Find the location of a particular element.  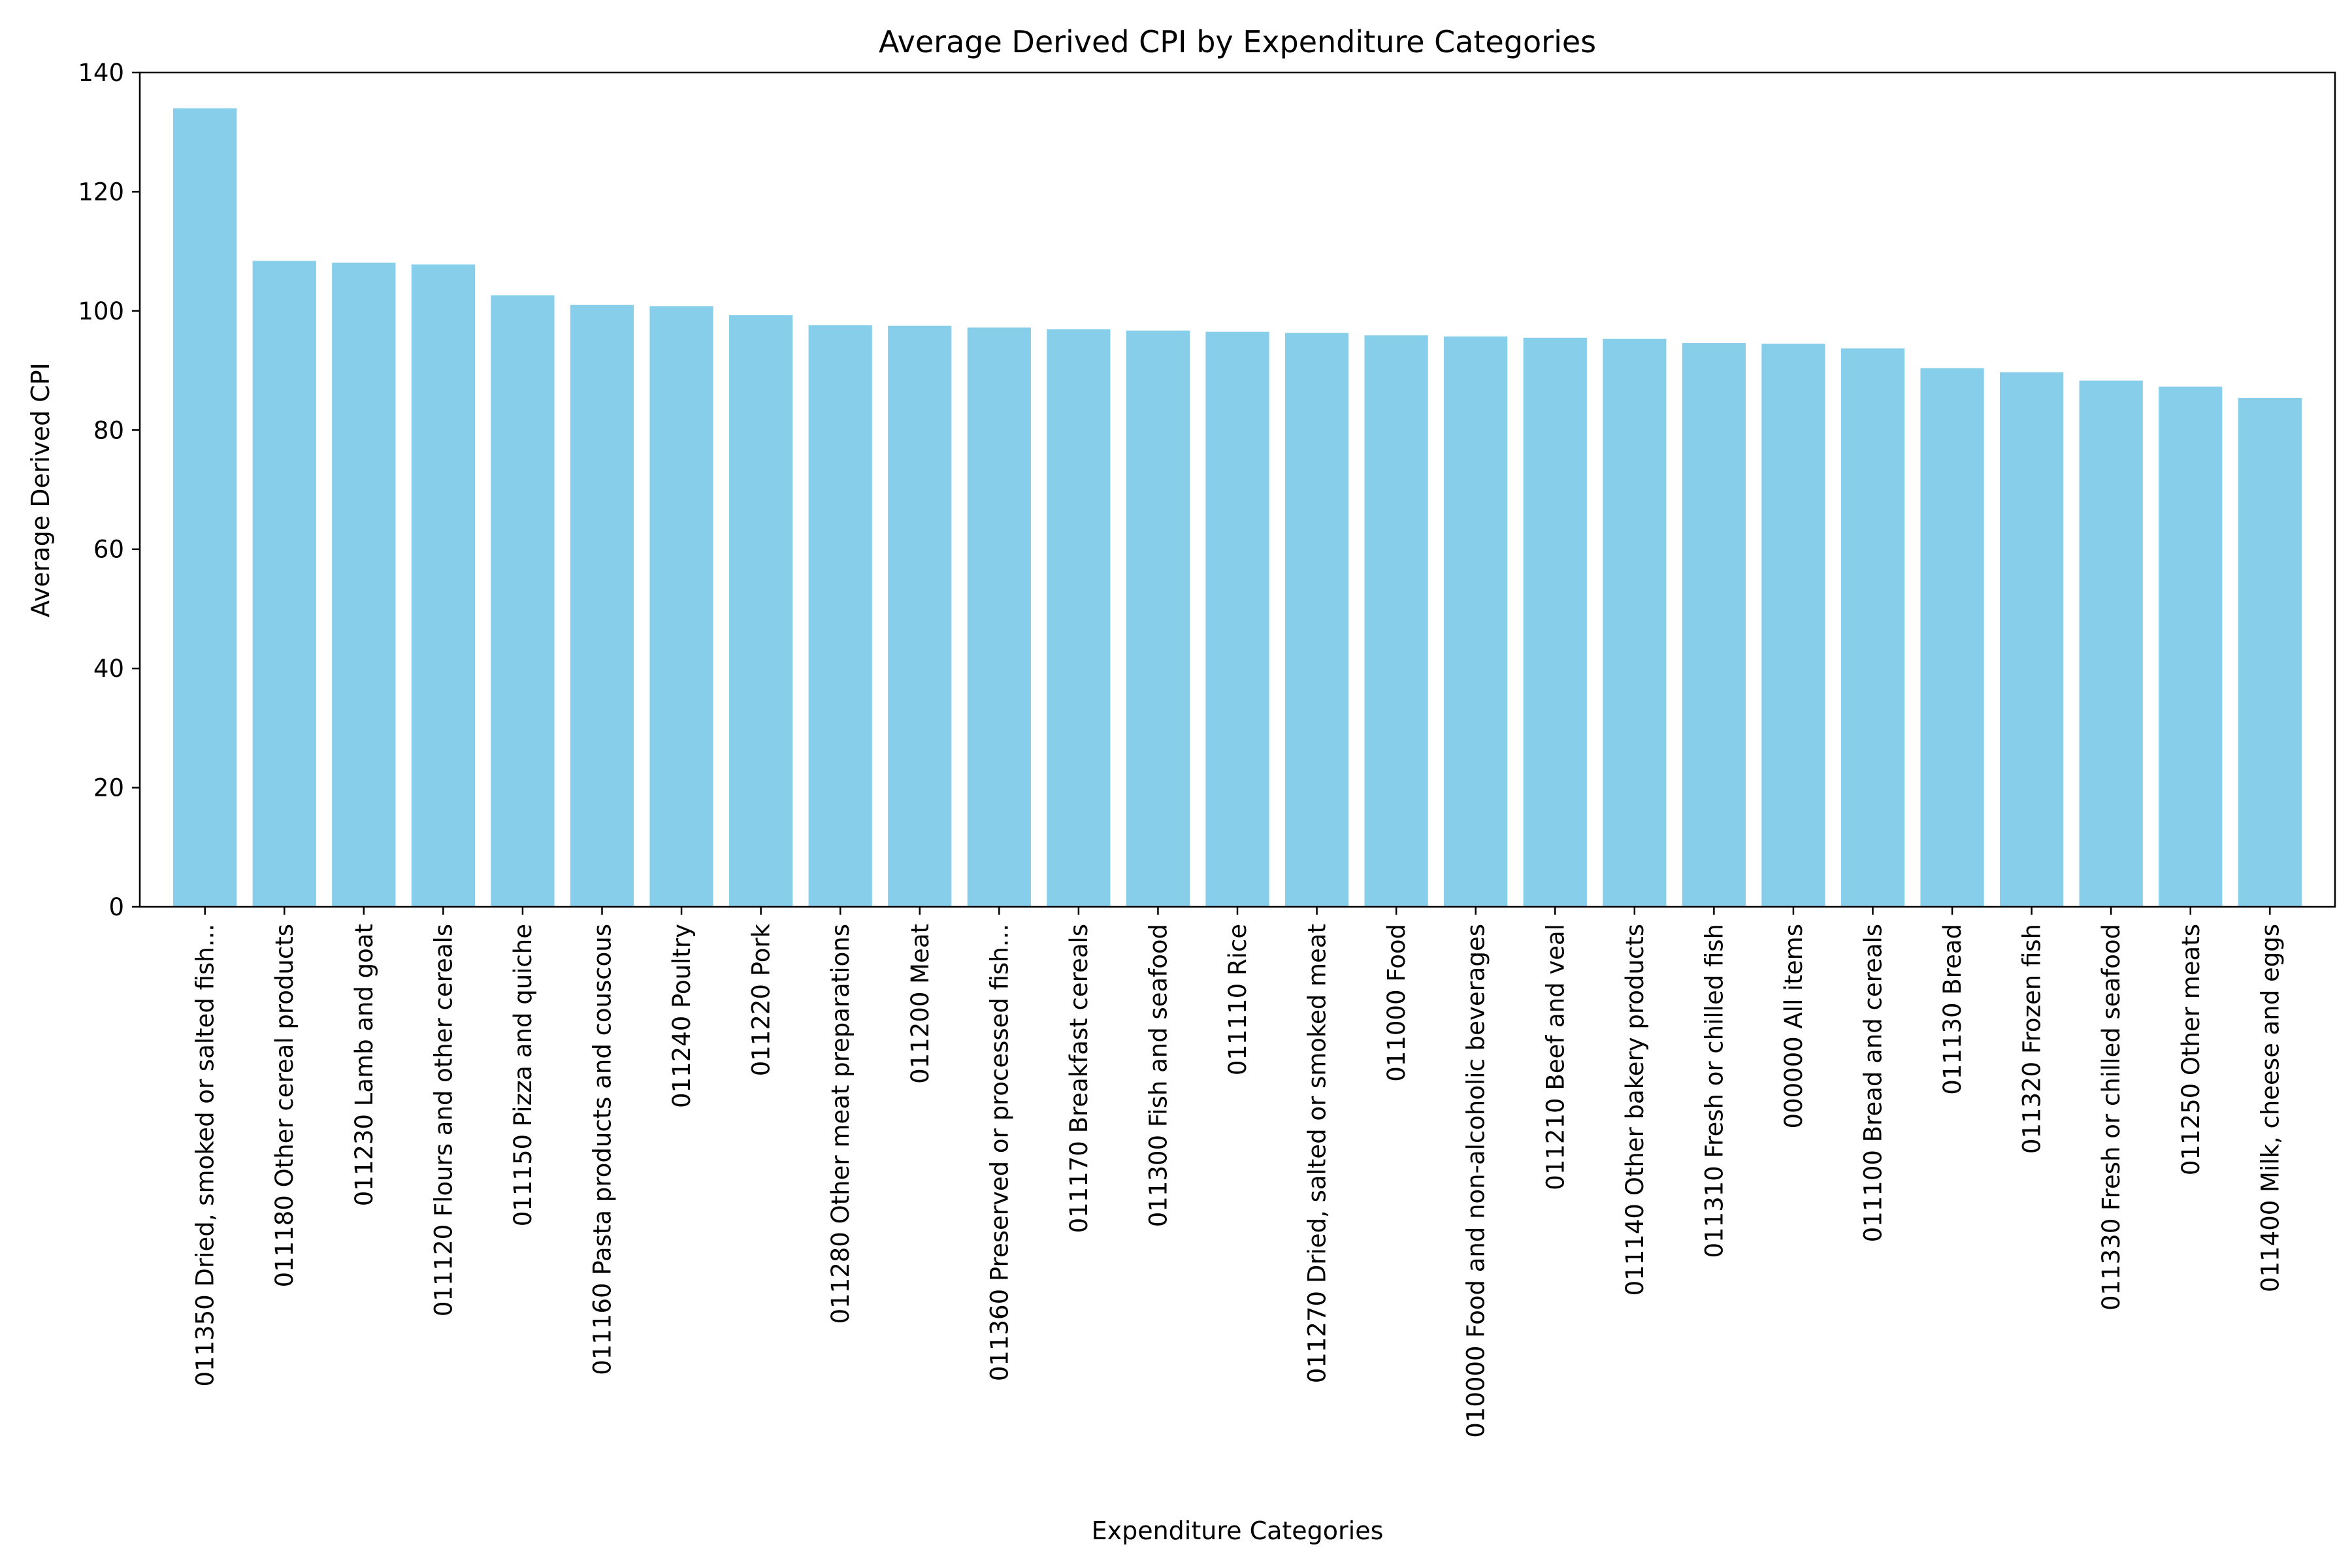

x-tick-label: 011250 Other meats is located at coordinates (2191, 1049).